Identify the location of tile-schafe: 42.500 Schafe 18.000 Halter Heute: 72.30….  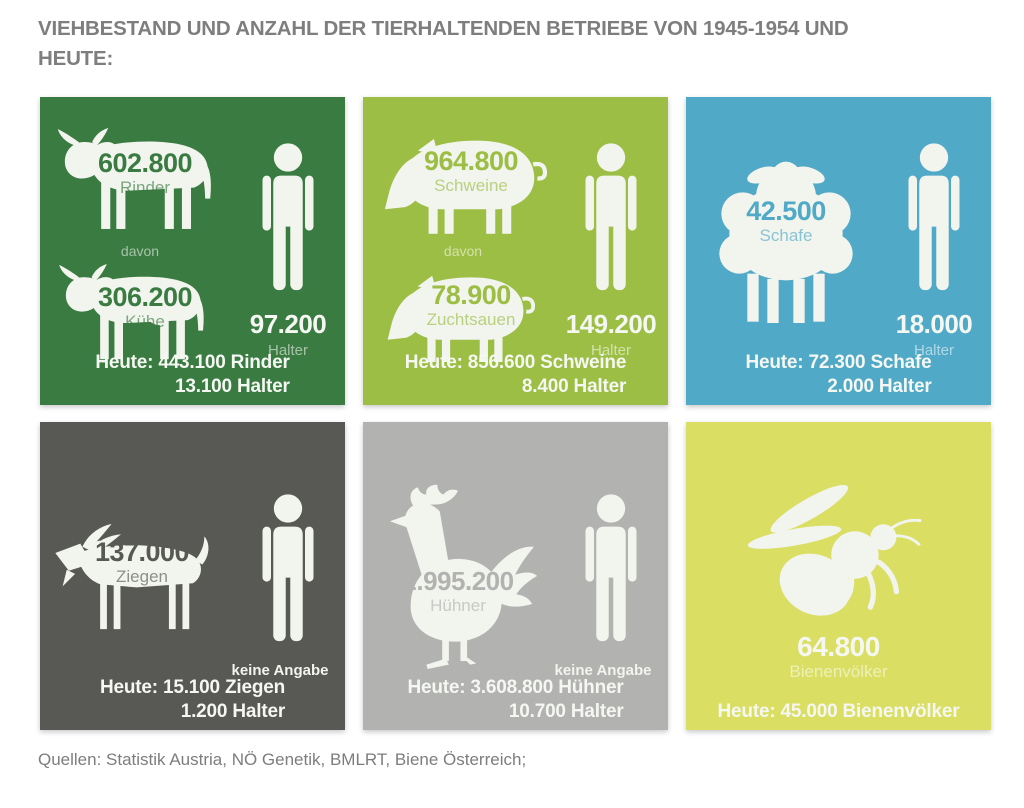
(838, 251).